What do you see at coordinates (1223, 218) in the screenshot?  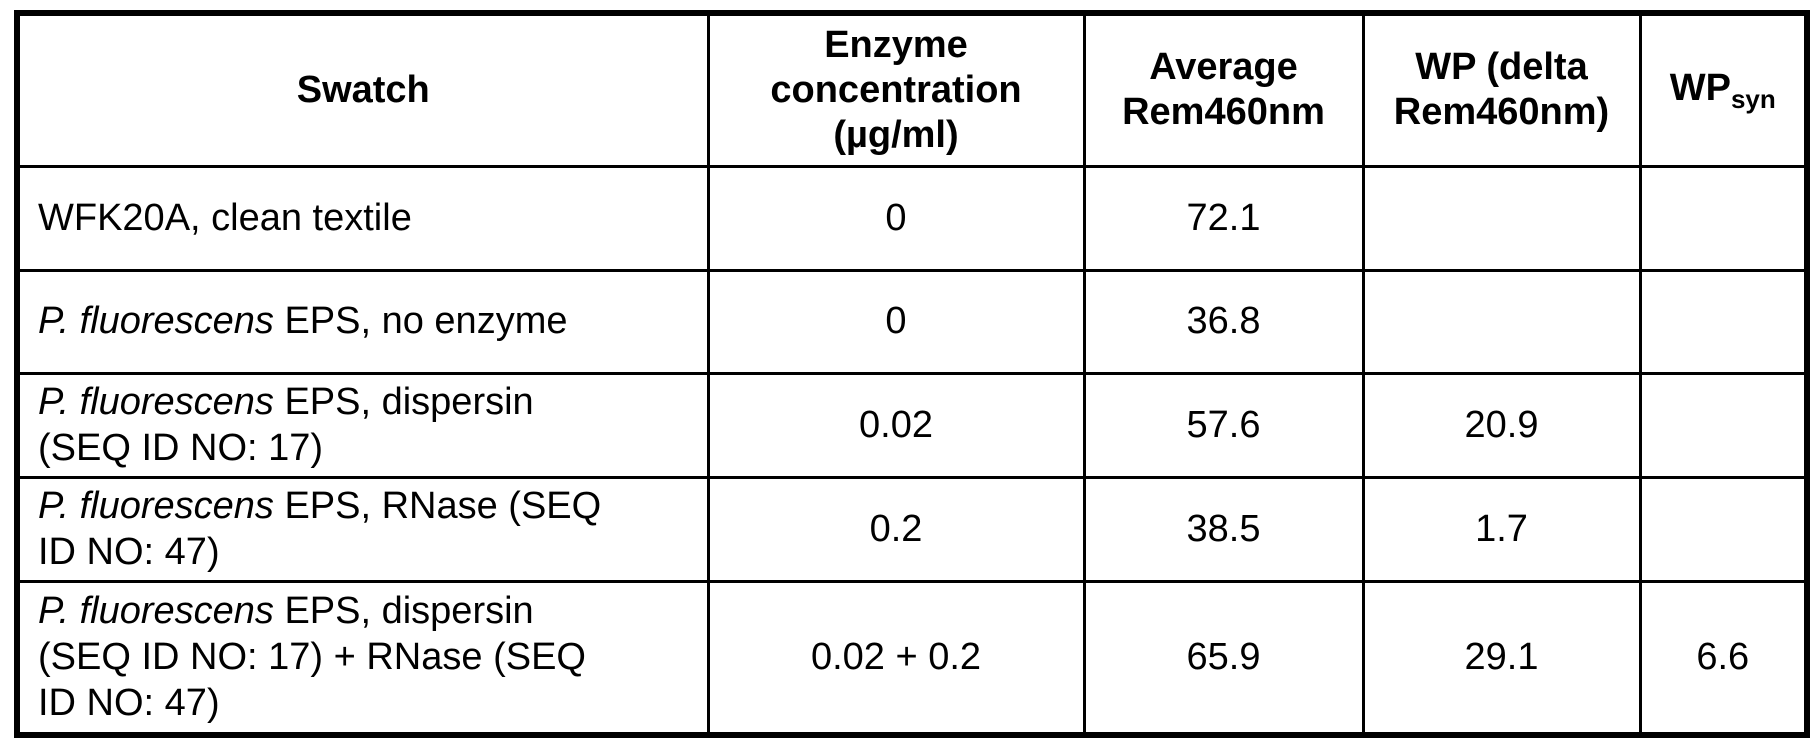 I see `average-rem460nm-cell: 72.1` at bounding box center [1223, 218].